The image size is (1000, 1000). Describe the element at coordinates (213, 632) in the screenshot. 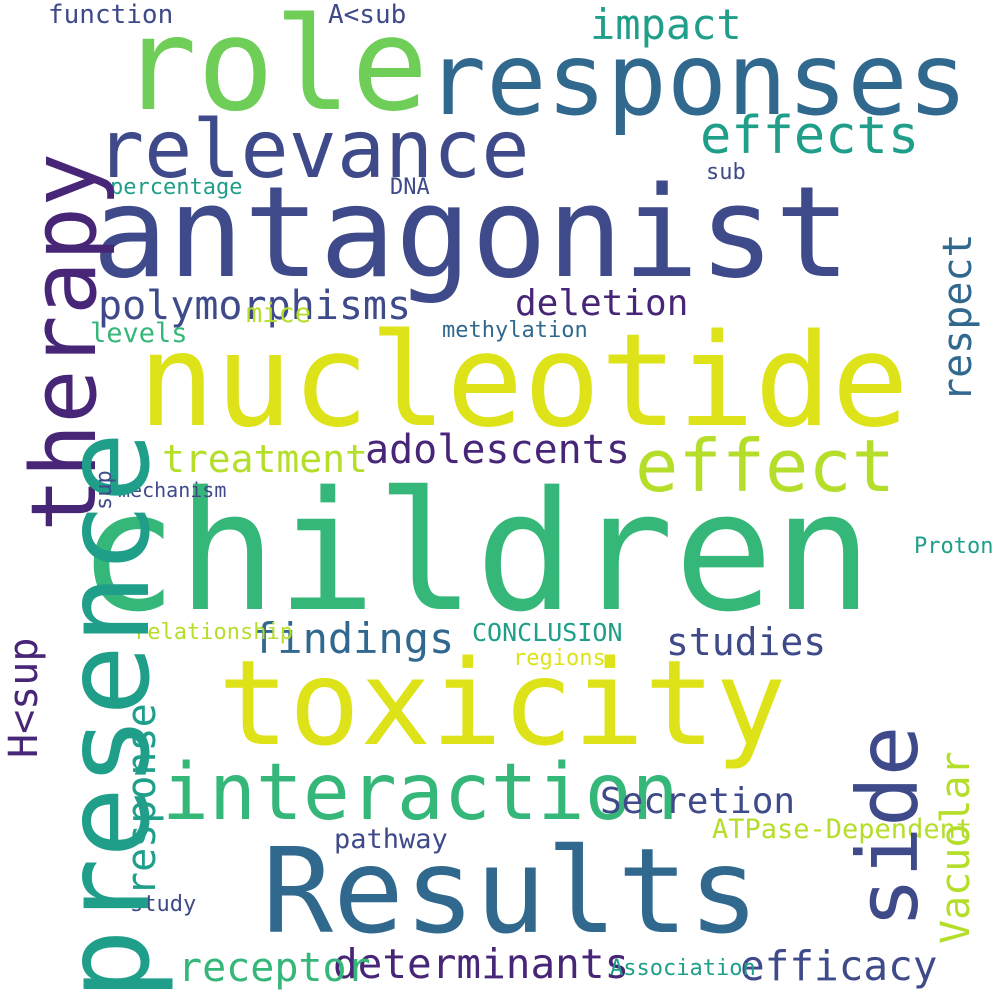

I see `word-therapy: relationship` at that location.